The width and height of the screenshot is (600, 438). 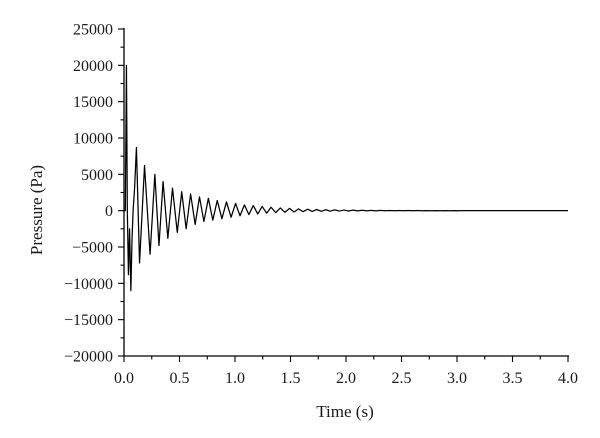 What do you see at coordinates (124, 378) in the screenshot?
I see `x-tick-label: 0.0` at bounding box center [124, 378].